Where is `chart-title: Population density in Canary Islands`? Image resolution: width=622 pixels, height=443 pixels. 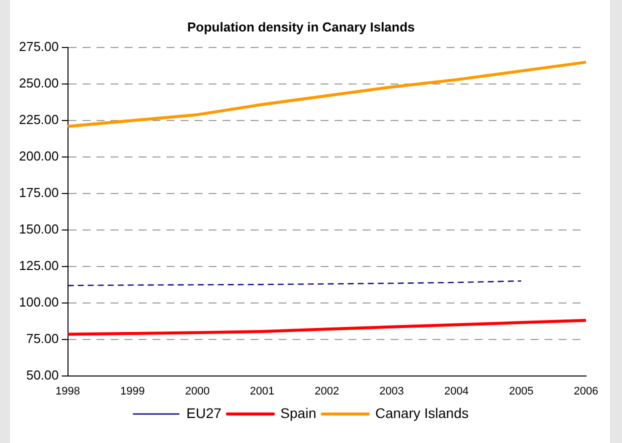
chart-title: Population density in Canary Islands is located at coordinates (301, 26).